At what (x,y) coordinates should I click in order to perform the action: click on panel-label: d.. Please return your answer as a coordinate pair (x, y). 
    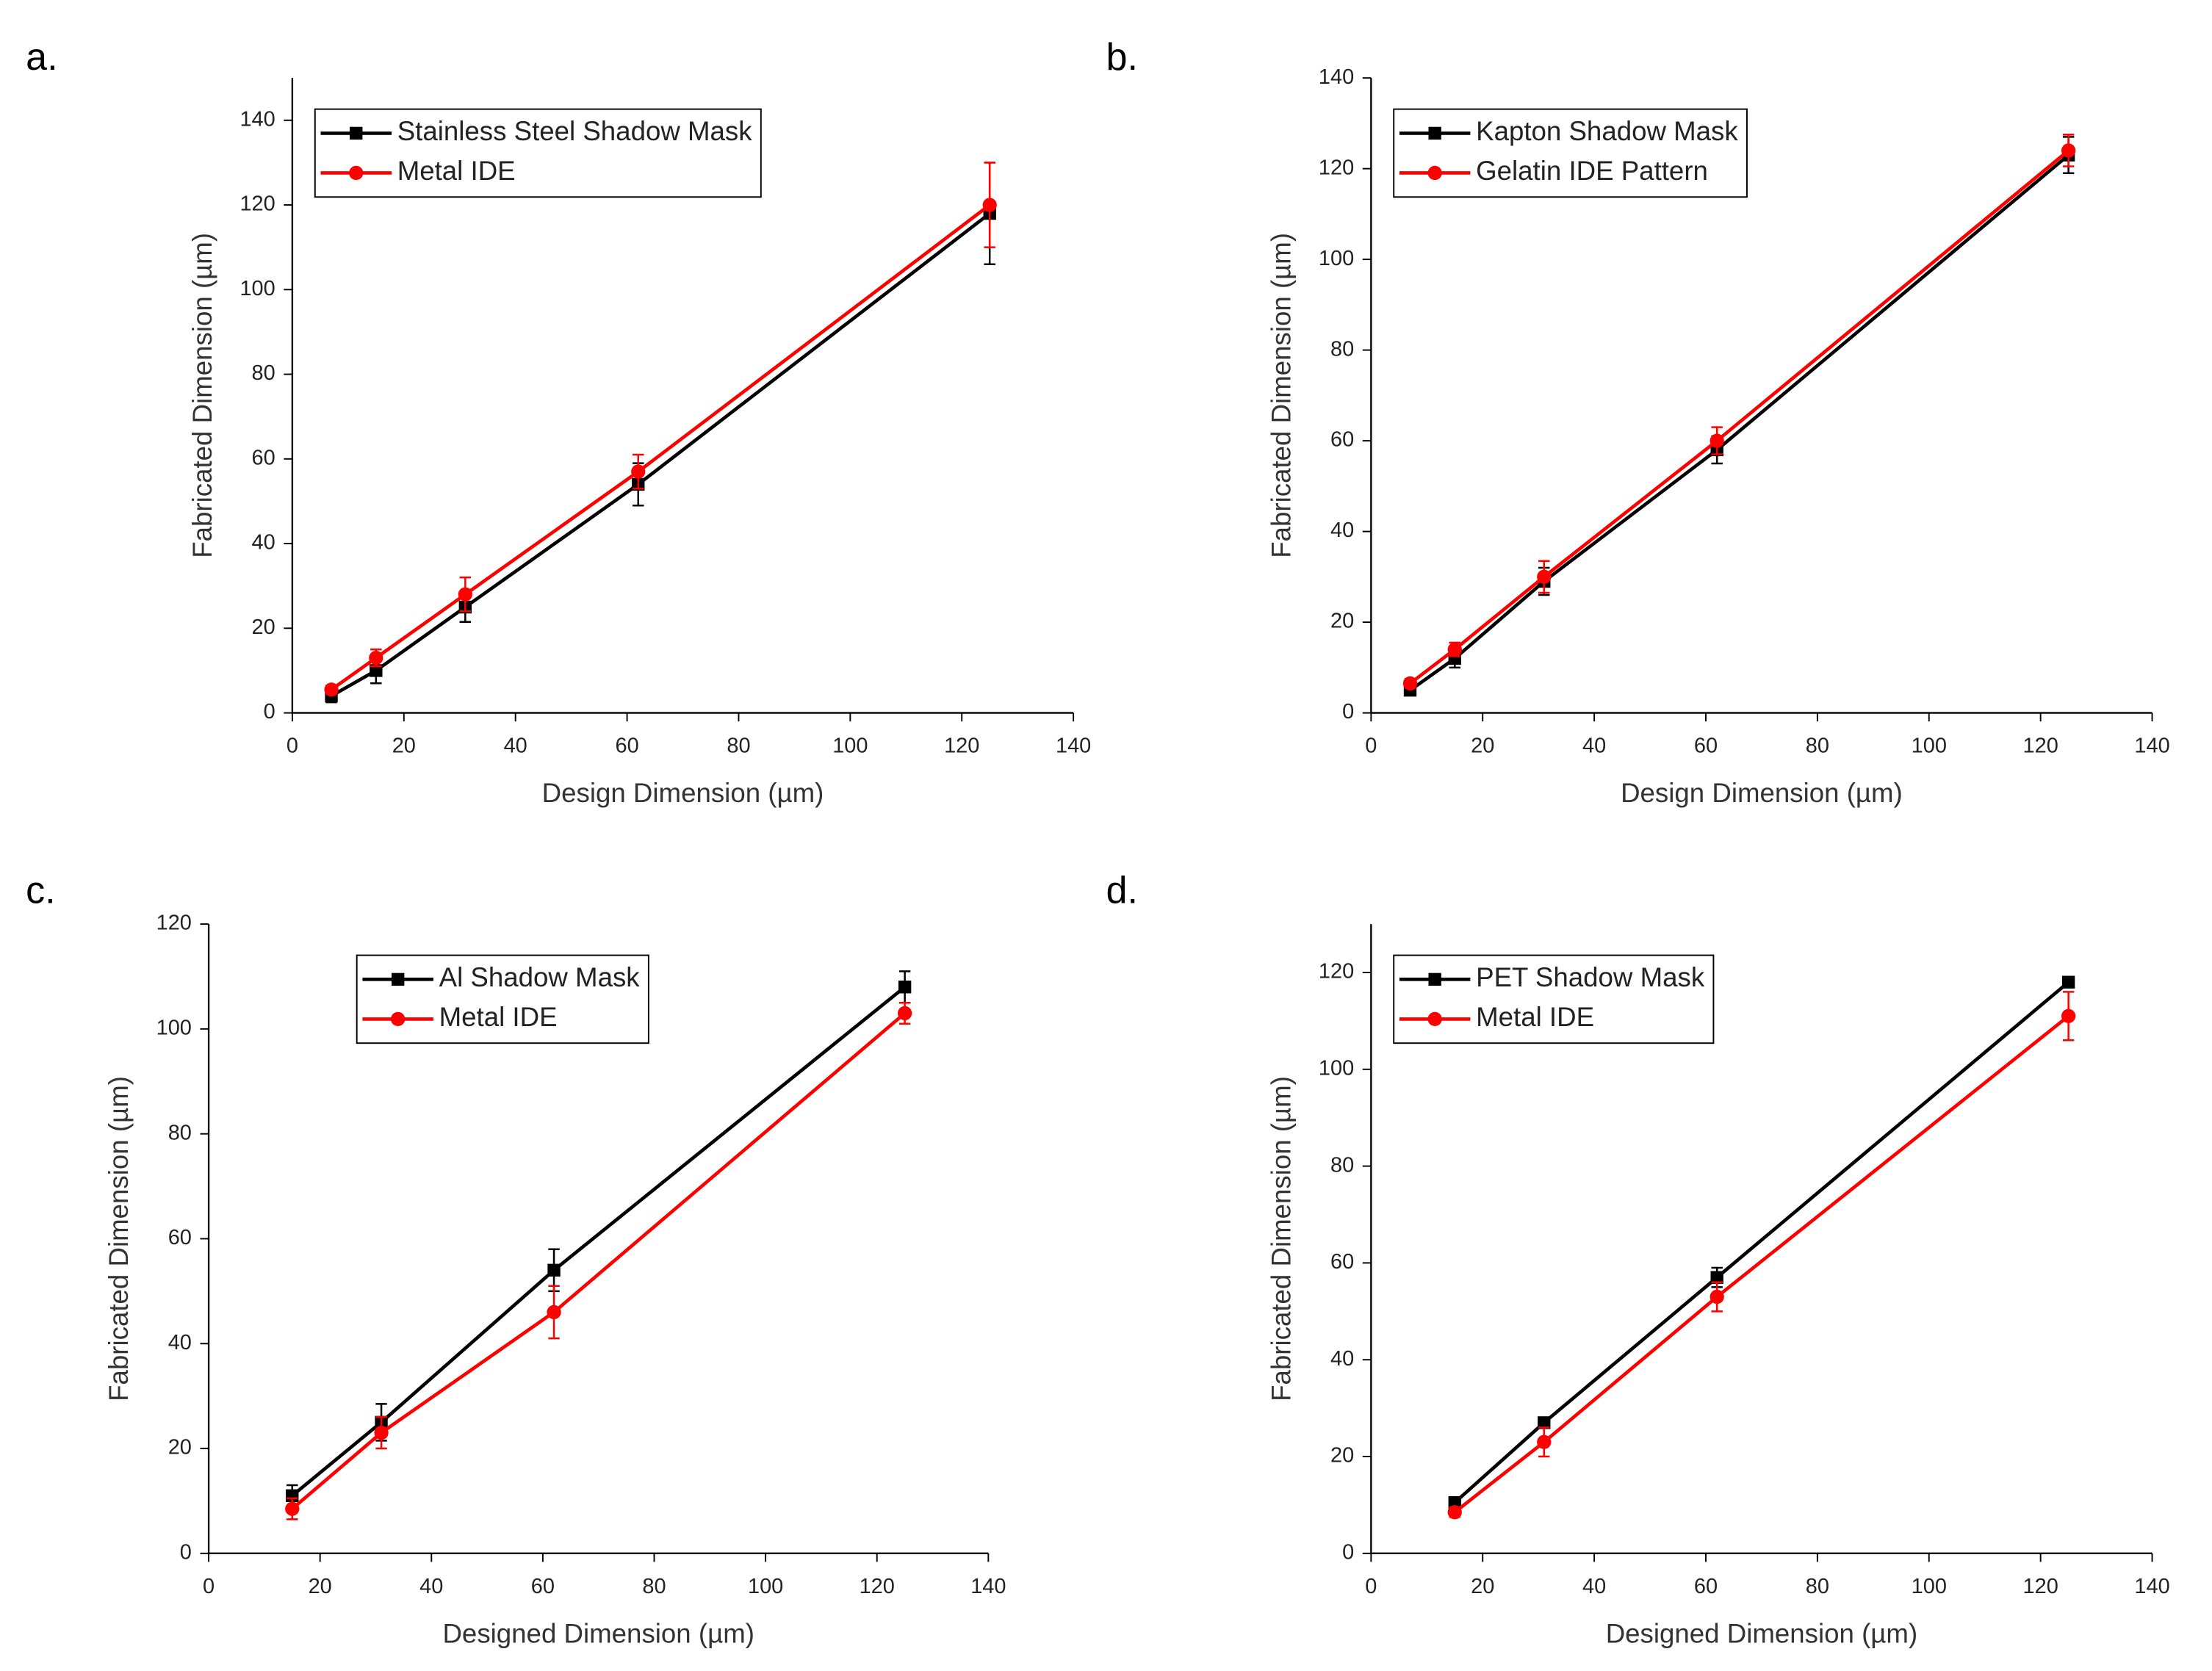
    Looking at the image, I should click on (1122, 891).